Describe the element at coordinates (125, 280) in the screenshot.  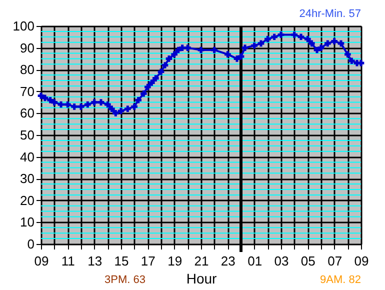
I see `text: 3PM. 63` at that location.